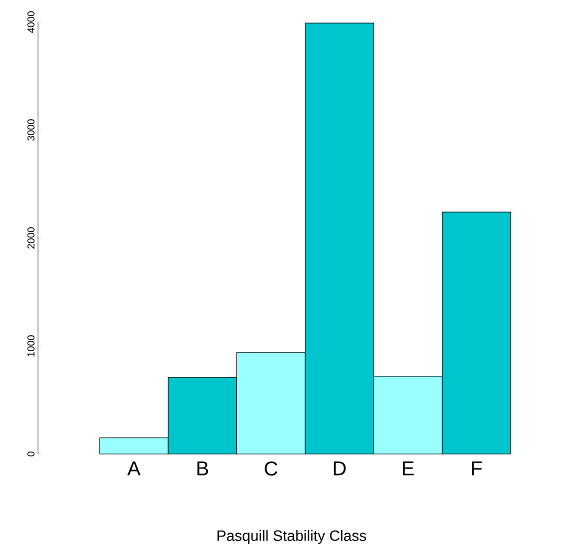  What do you see at coordinates (477, 469) in the screenshot?
I see `x-tick-label: F` at bounding box center [477, 469].